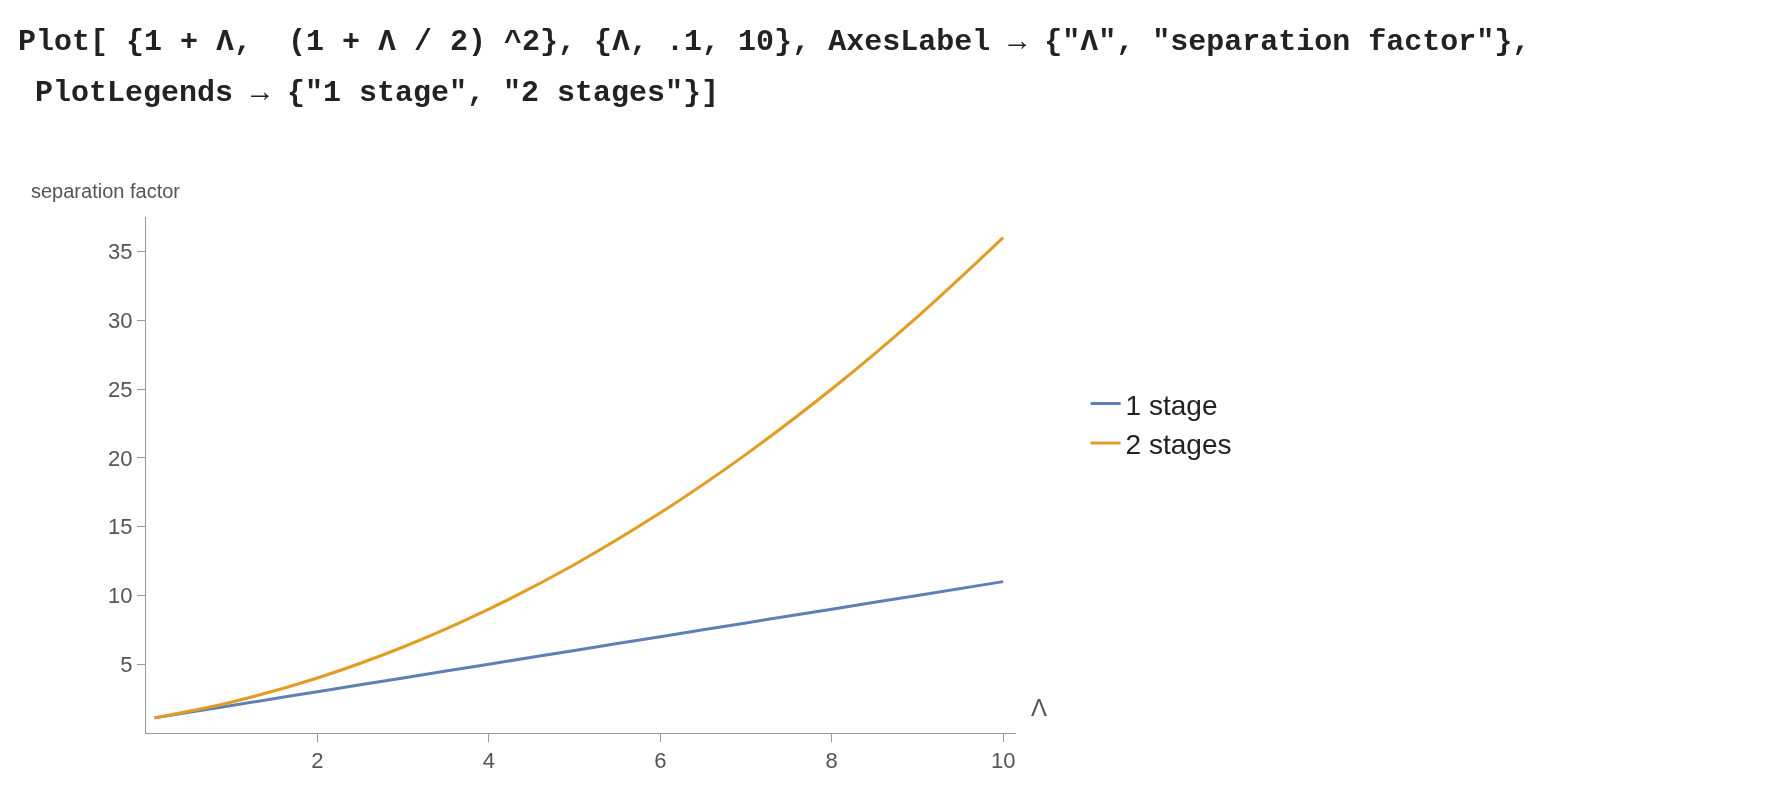  I want to click on y-tick-label: 15, so click(120, 527).